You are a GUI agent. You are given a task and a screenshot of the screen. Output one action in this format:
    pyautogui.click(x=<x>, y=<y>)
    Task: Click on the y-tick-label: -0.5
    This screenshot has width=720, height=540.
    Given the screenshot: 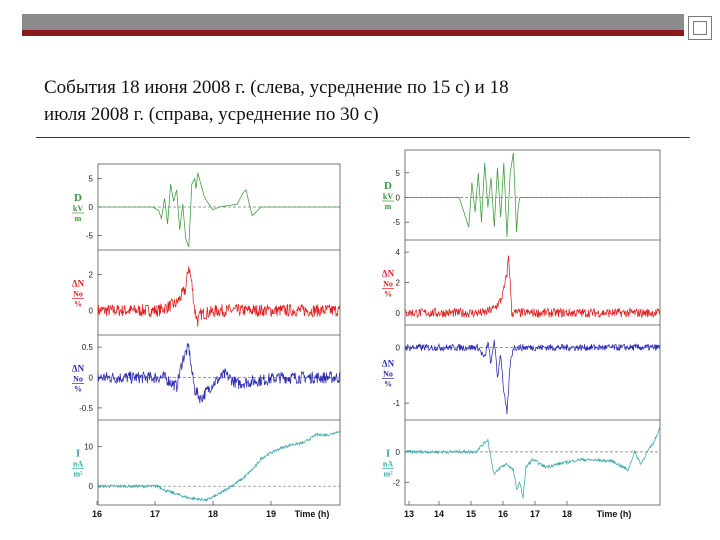 What is the action you would take?
    pyautogui.click(x=86, y=408)
    